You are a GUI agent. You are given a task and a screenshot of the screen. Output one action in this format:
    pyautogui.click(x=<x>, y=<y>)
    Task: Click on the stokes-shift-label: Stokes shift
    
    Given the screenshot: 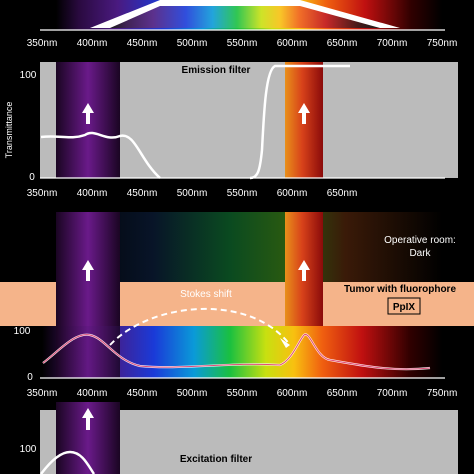 What is the action you would take?
    pyautogui.click(x=206, y=294)
    